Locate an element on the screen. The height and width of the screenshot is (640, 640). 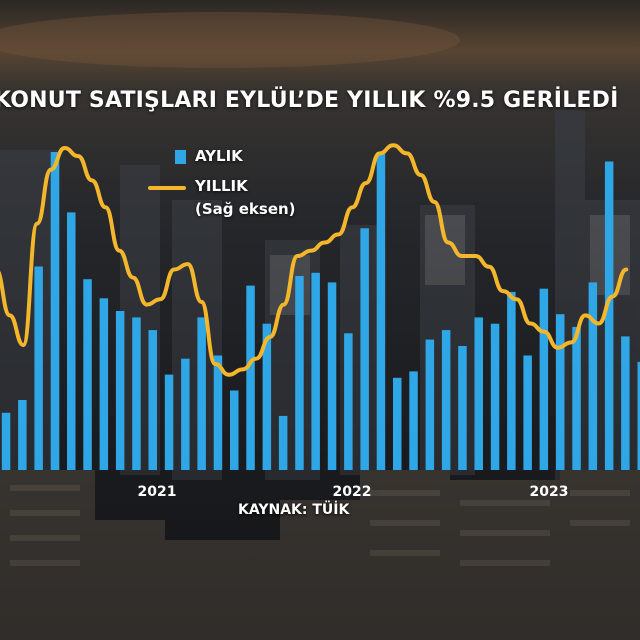
x-tick-label-2023: 2023 is located at coordinates (549, 492).